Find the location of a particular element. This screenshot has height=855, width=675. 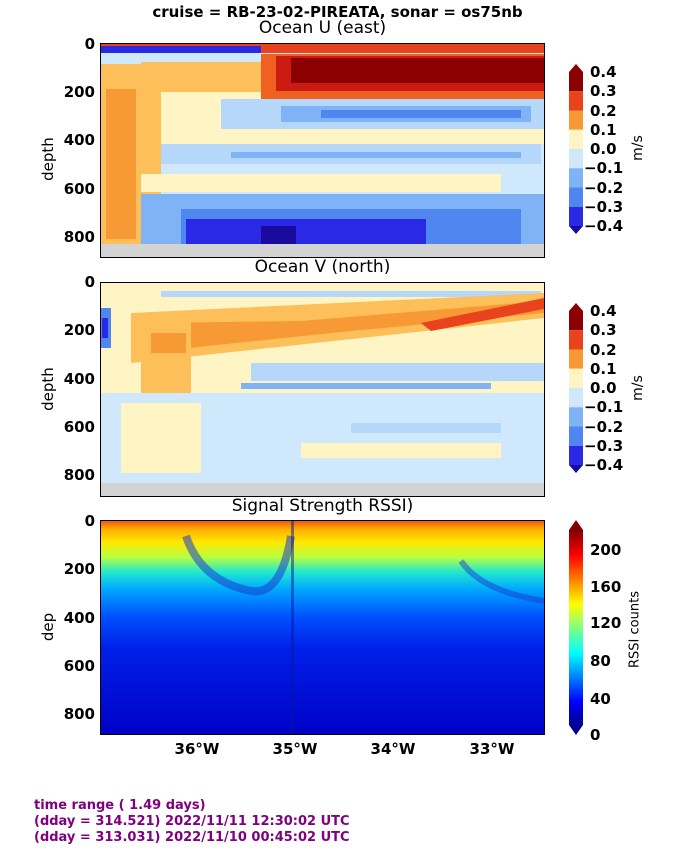

panel-v-ytick: 200 is located at coordinates (79, 330).